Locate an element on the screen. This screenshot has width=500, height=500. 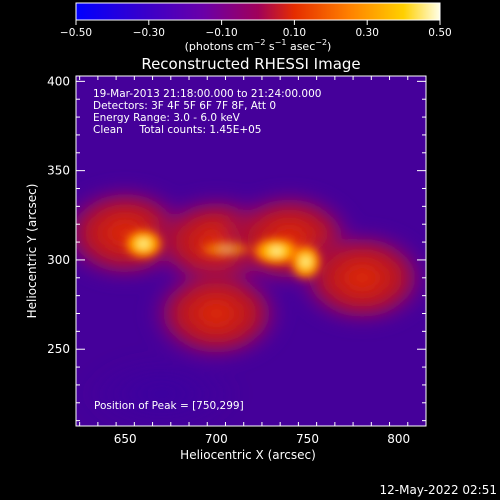
chart-title: Reconstructed RHESSI Image is located at coordinates (250, 64).